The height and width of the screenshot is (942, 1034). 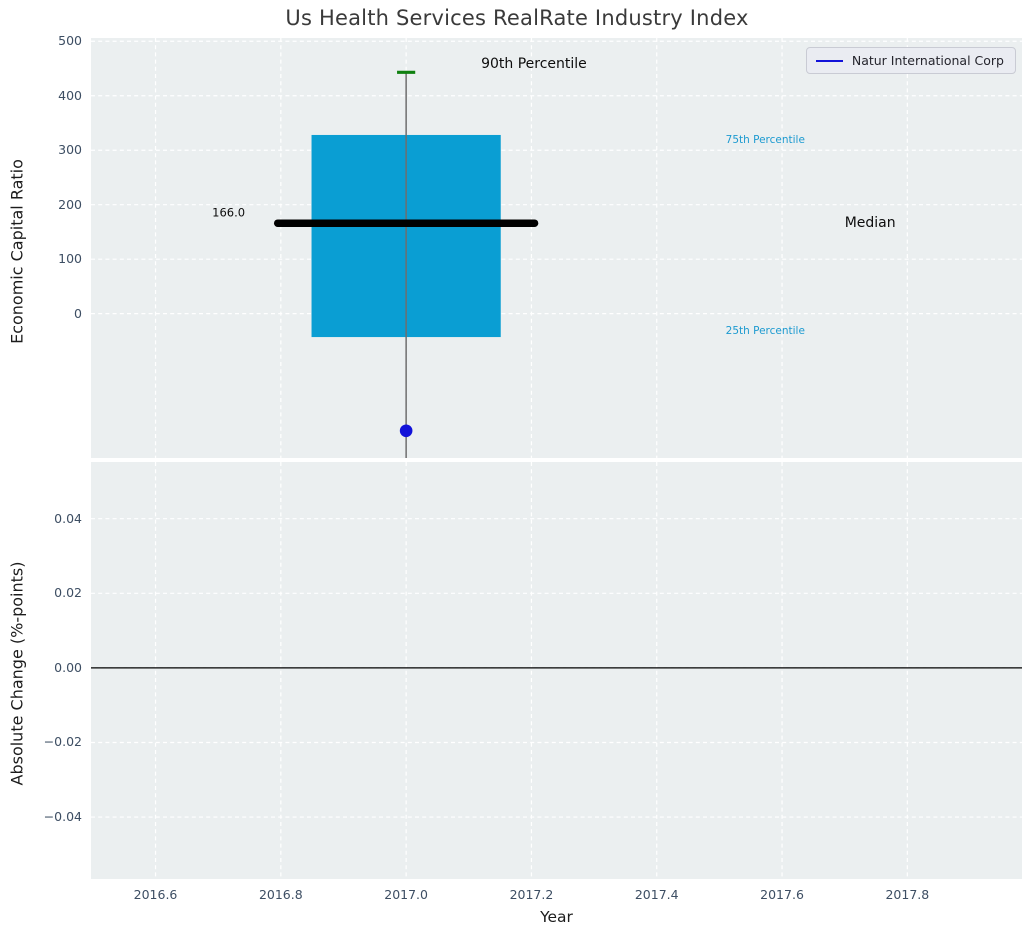 I want to click on annotation-median-value: 166.0, so click(x=229, y=212).